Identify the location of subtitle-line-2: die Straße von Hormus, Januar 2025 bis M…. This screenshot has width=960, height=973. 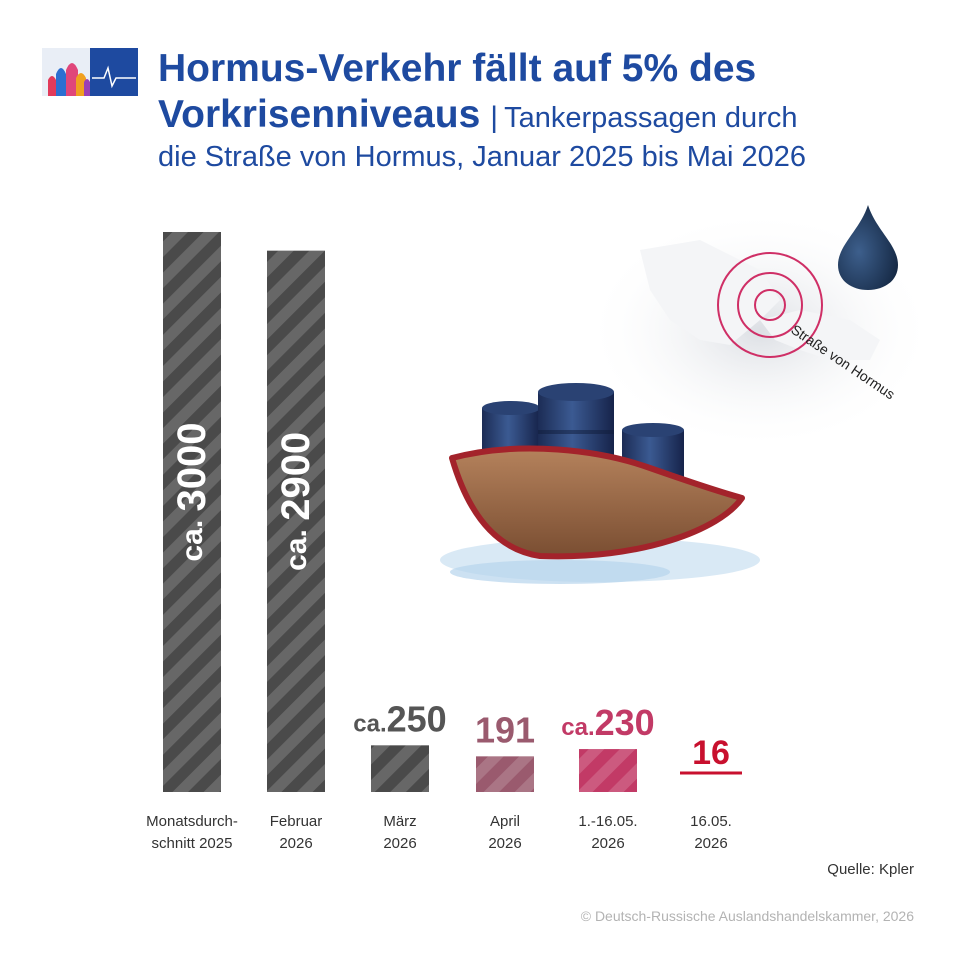
(482, 157).